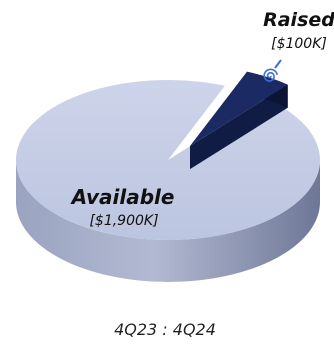 This screenshot has height=349, width=334. Describe the element at coordinates (298, 20) in the screenshot. I see `slice-label-raised: Raised` at that location.